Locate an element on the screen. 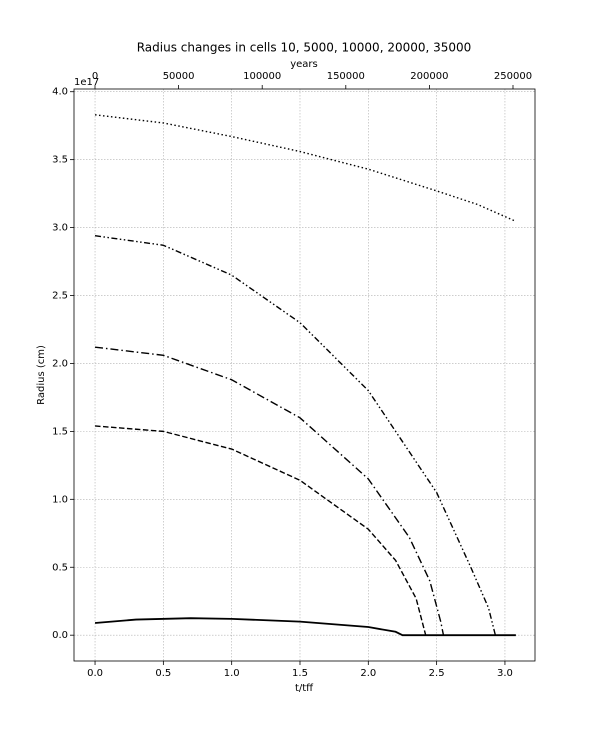  x2-tick-label: 0 is located at coordinates (95, 76).